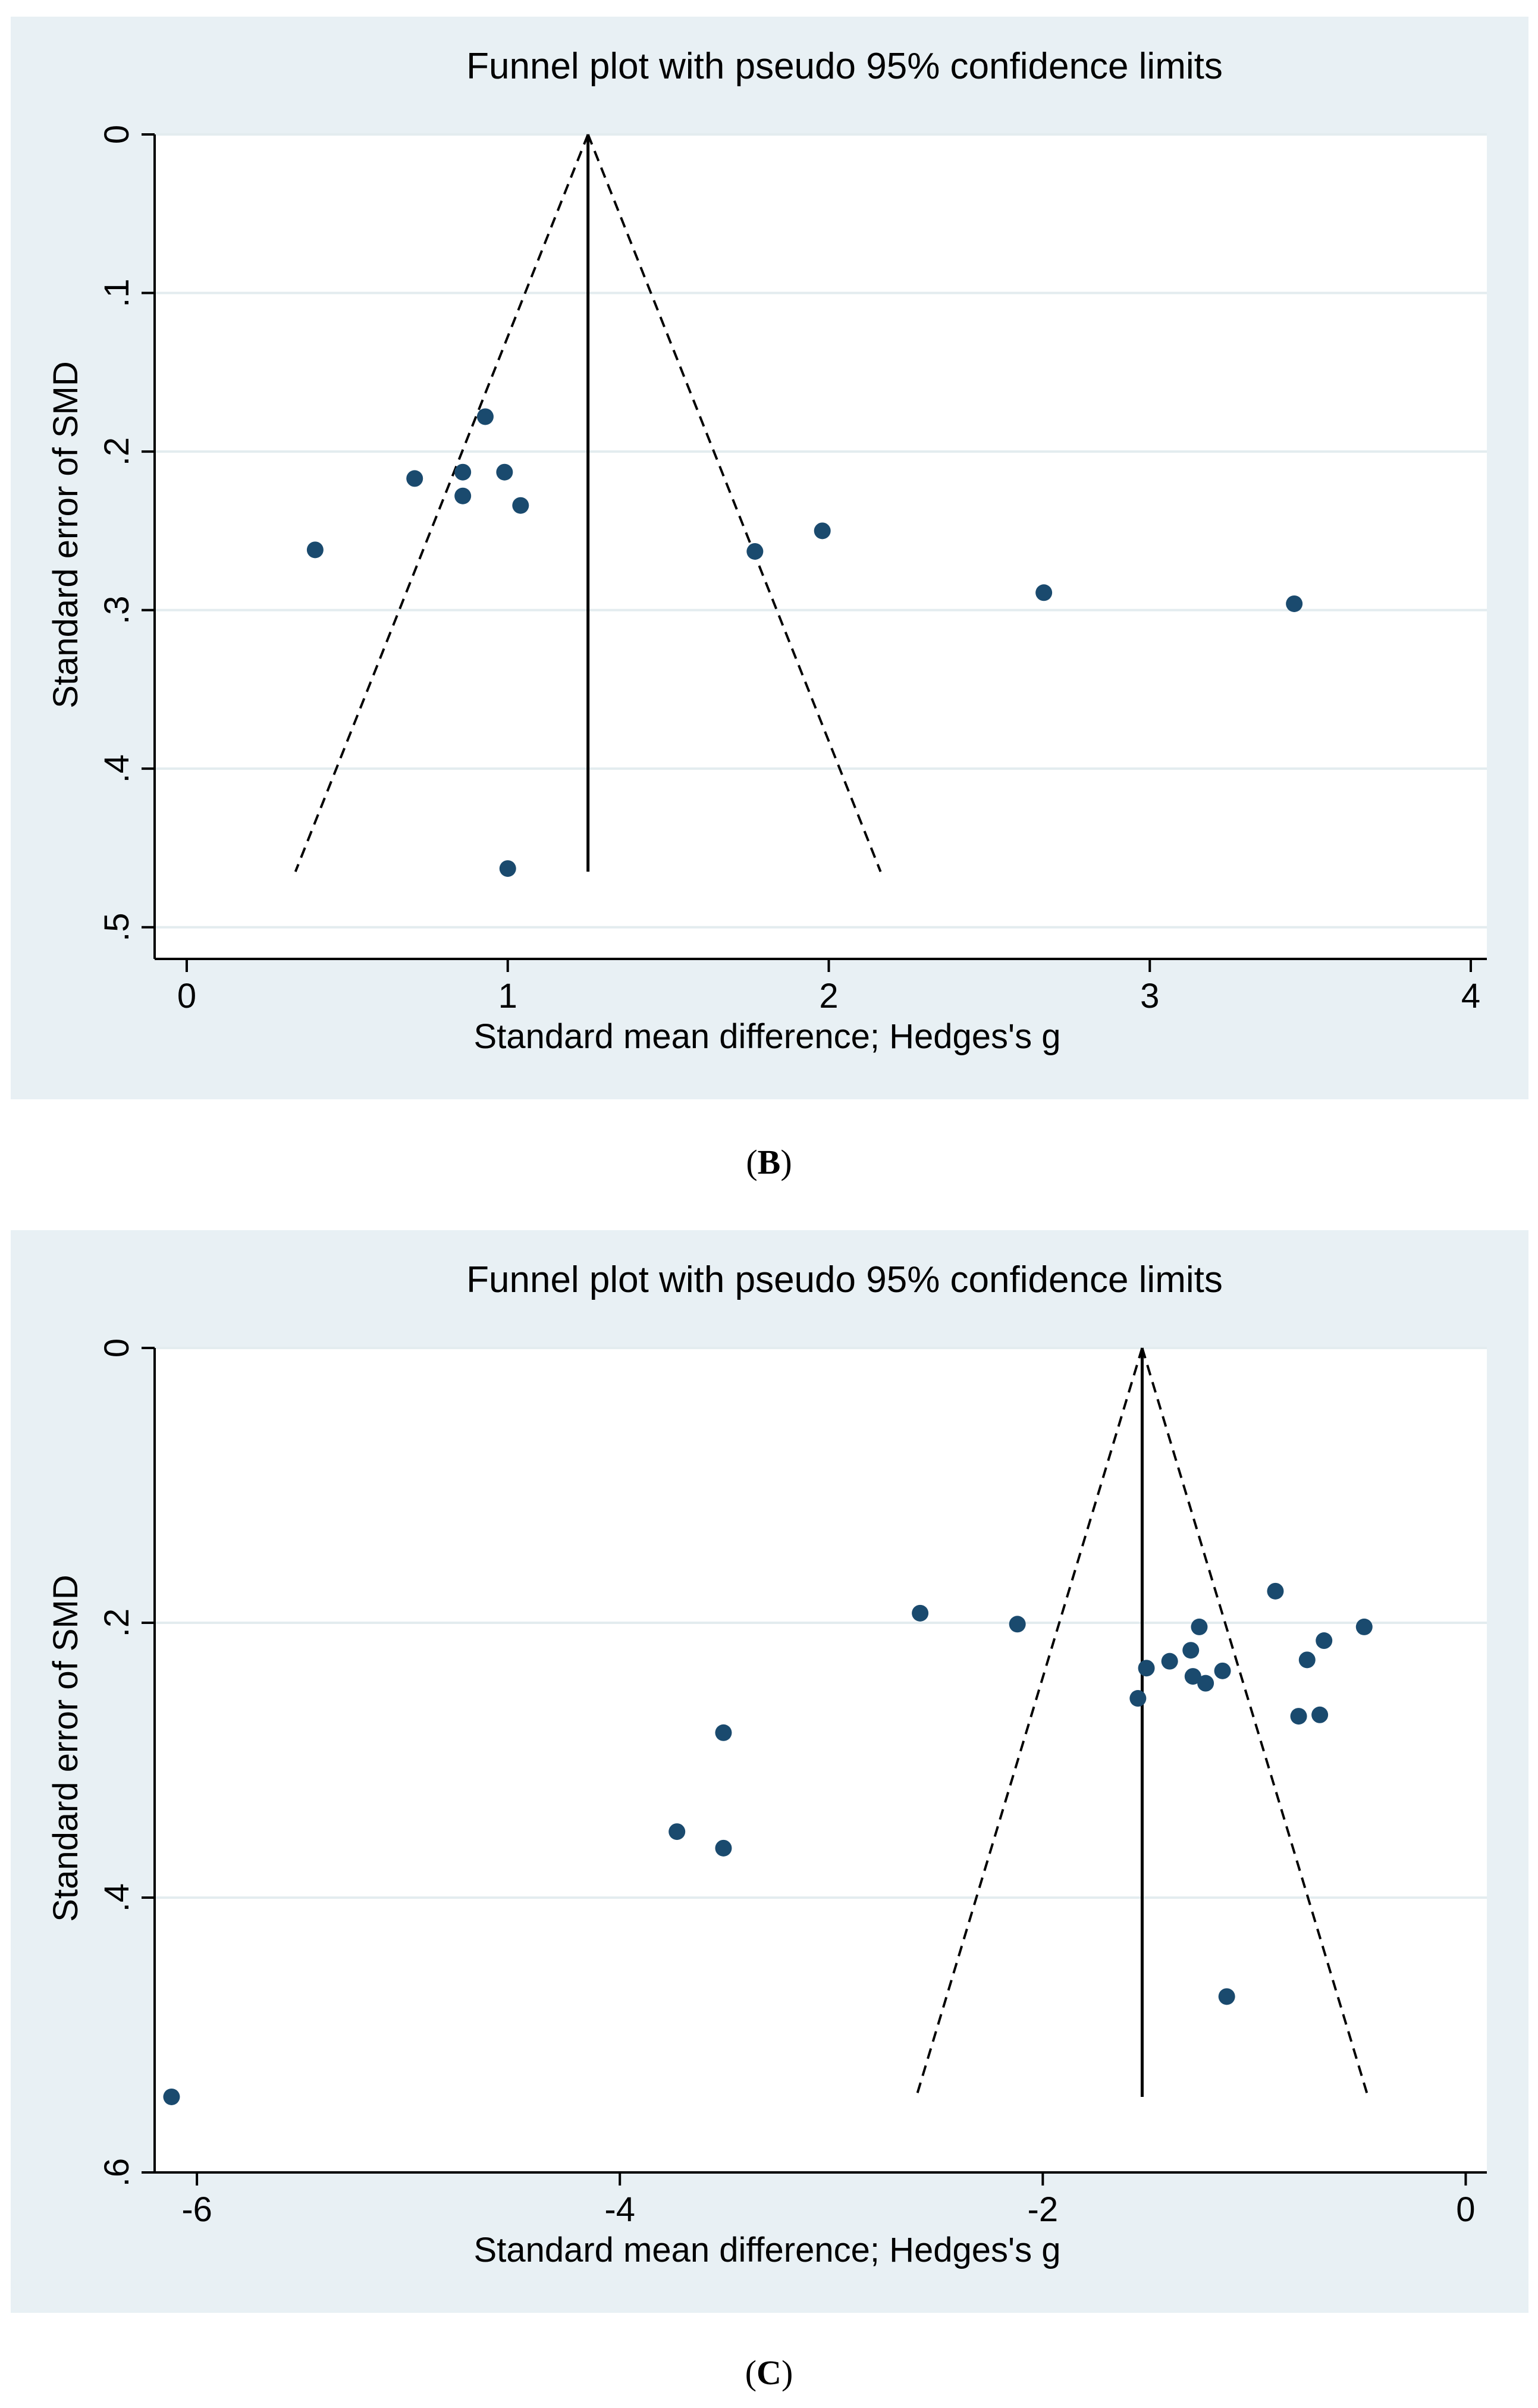 Image resolution: width=1538 pixels, height=2408 pixels. What do you see at coordinates (1043, 2209) in the screenshot?
I see `x-tick-label: -2` at bounding box center [1043, 2209].